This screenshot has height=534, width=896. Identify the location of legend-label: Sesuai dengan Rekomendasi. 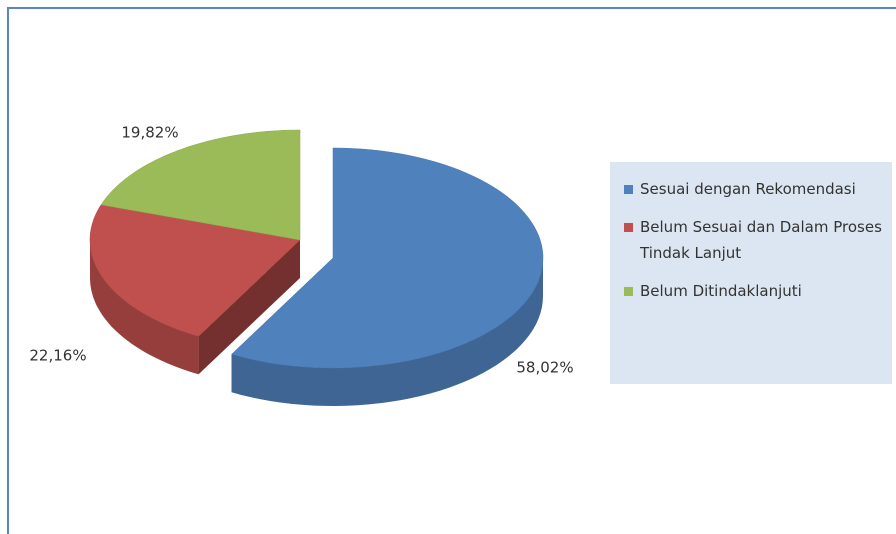
(748, 189).